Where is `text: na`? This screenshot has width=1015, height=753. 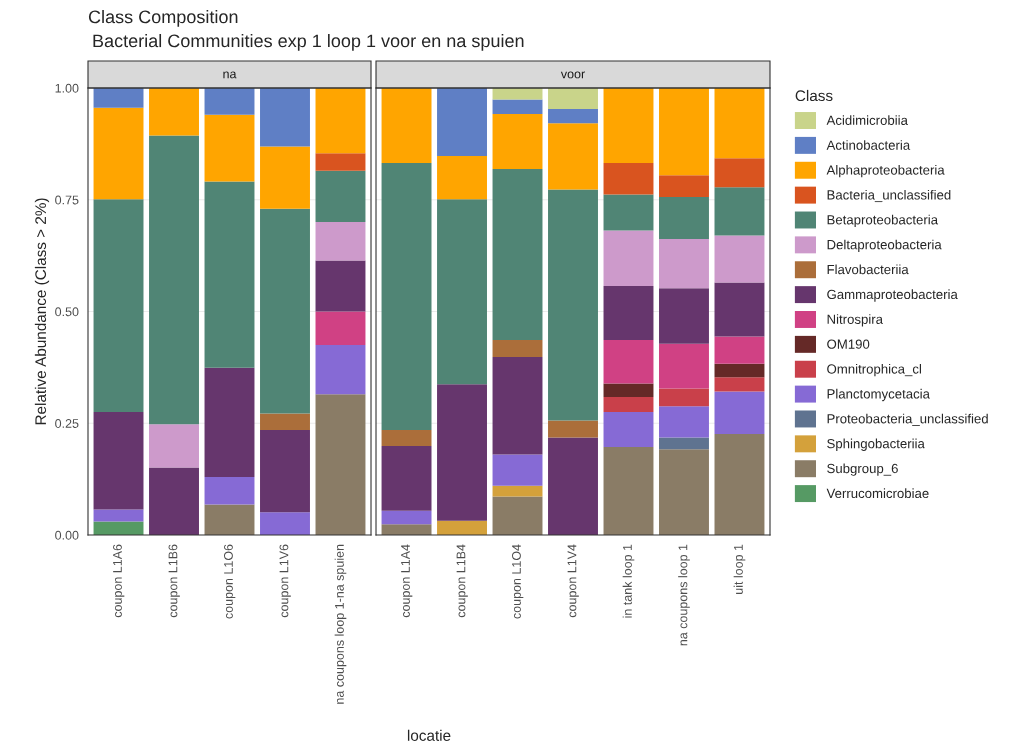 text: na is located at coordinates (230, 75).